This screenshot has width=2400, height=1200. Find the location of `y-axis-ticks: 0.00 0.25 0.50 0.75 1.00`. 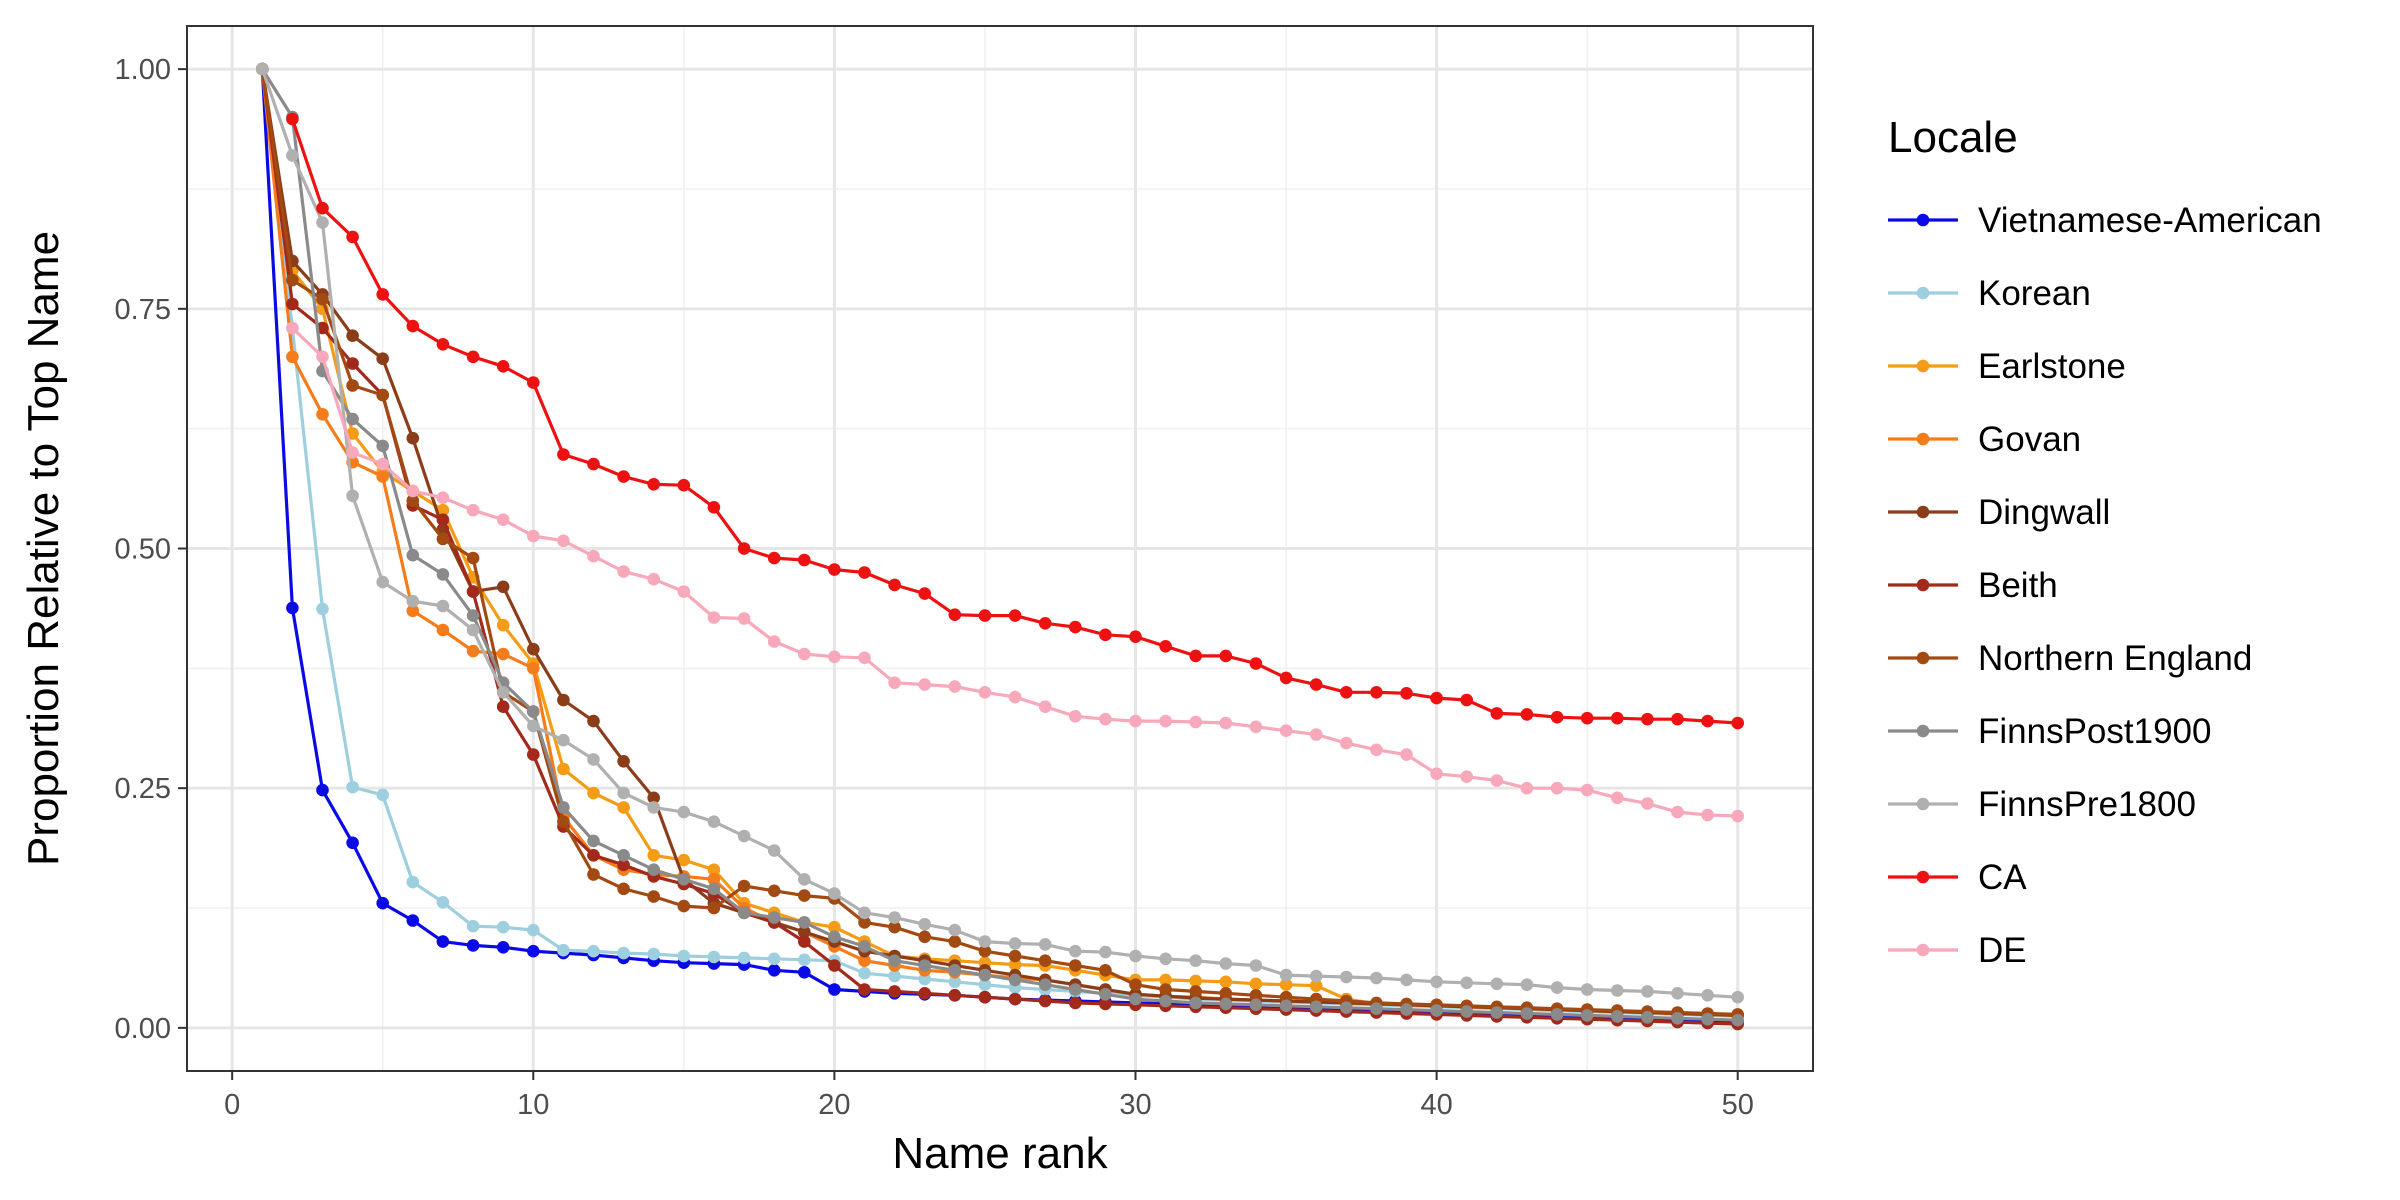

y-axis-ticks: 0.00 0.25 0.50 0.75 1.00 is located at coordinates (151, 549).